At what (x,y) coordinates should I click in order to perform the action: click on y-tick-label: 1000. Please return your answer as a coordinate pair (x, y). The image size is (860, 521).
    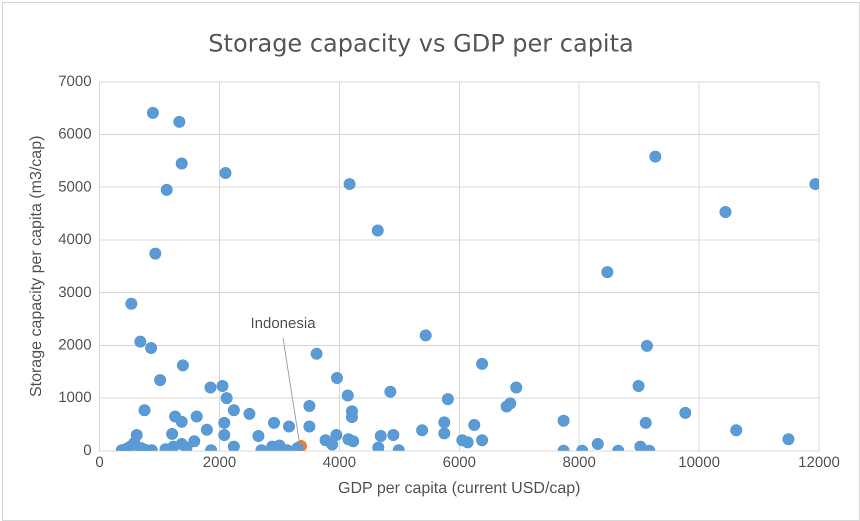
    Looking at the image, I should click on (75, 397).